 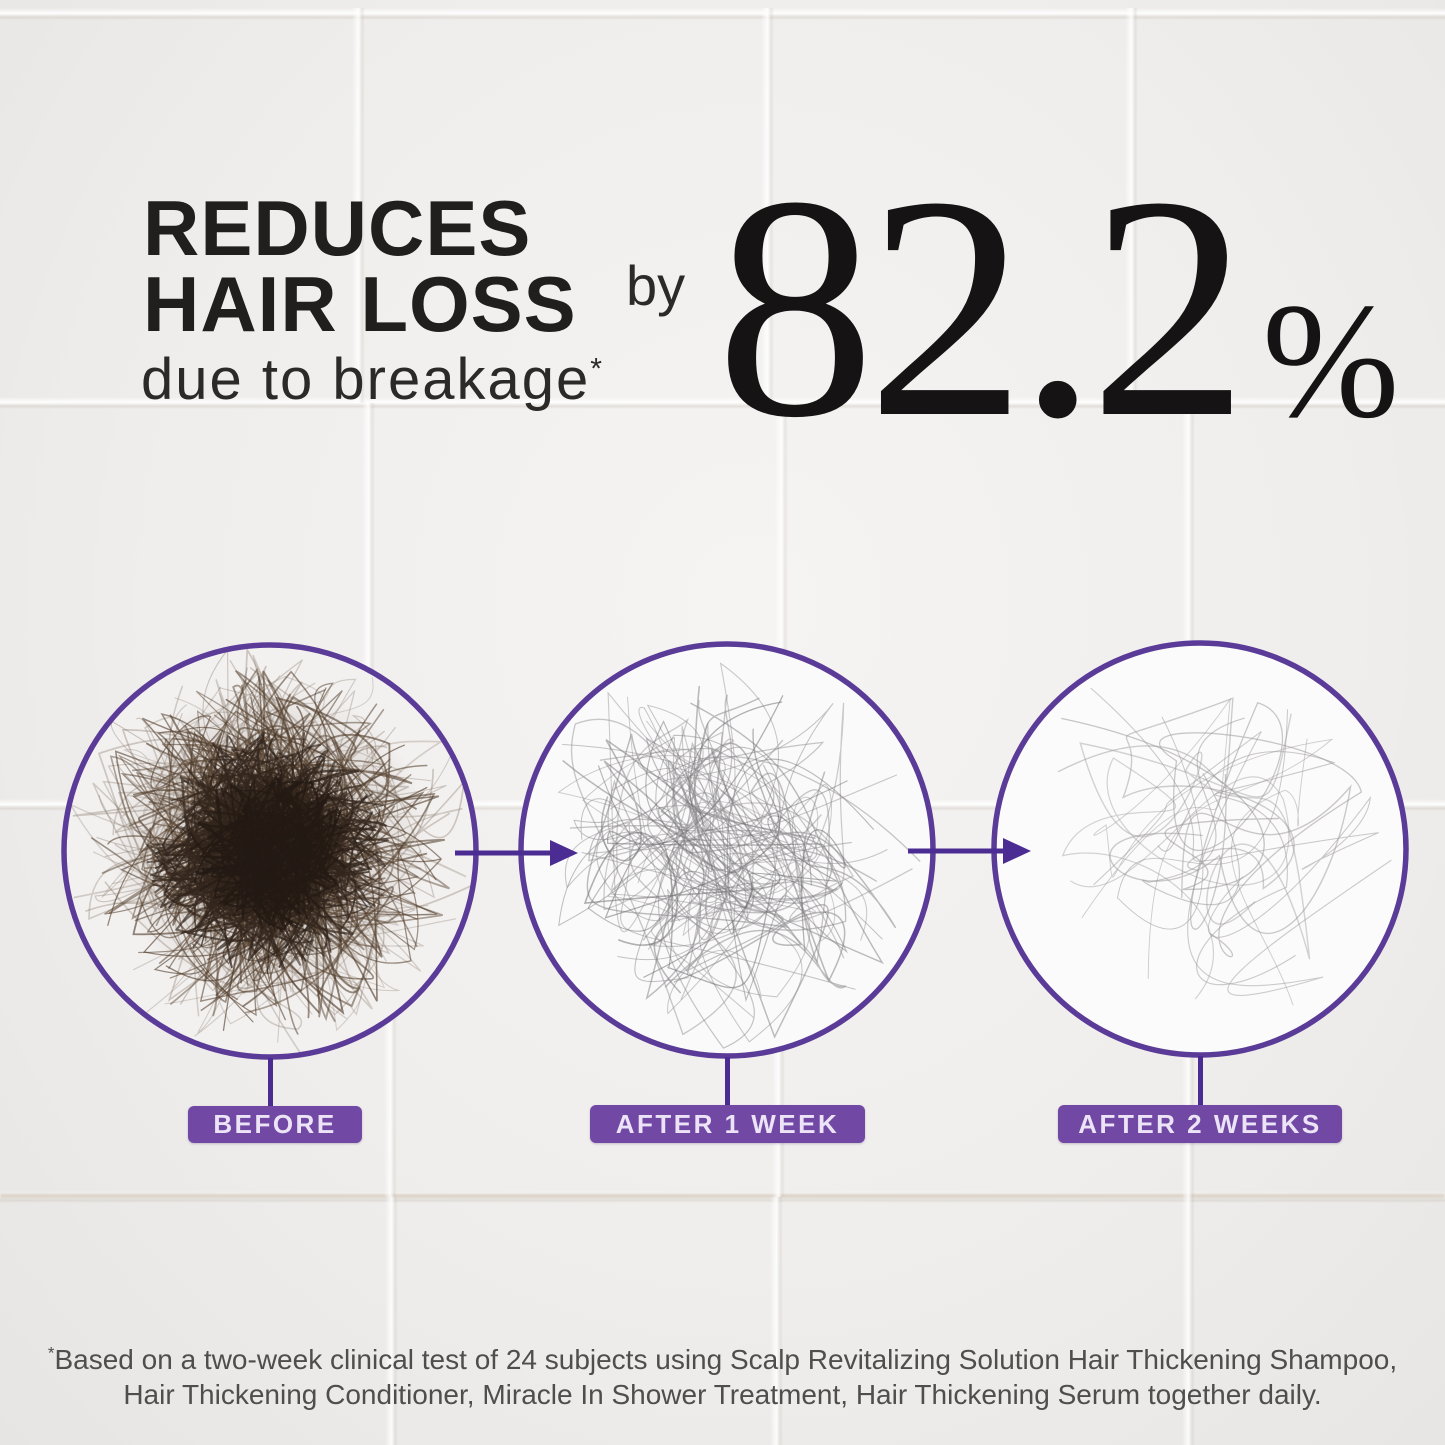 What do you see at coordinates (337, 228) in the screenshot?
I see `headline-line1: REDUCES` at bounding box center [337, 228].